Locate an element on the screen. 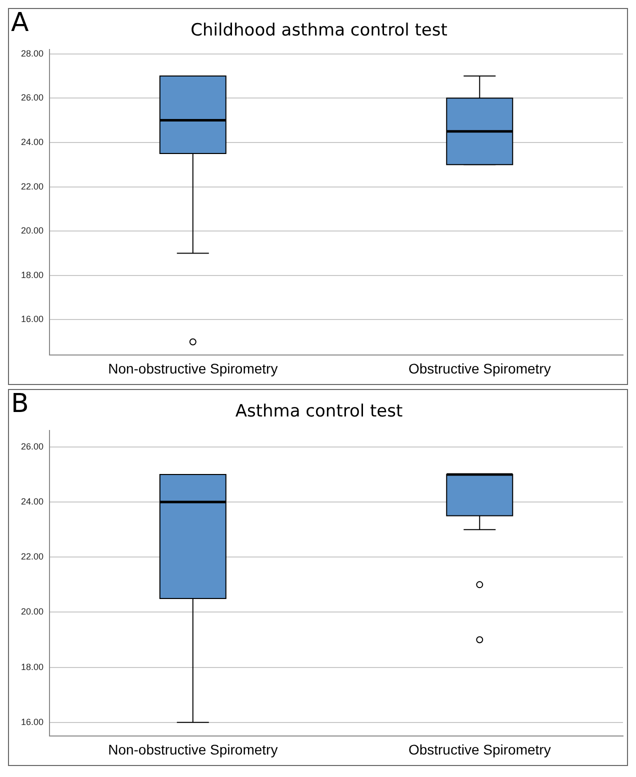  text: B is located at coordinates (20, 403).